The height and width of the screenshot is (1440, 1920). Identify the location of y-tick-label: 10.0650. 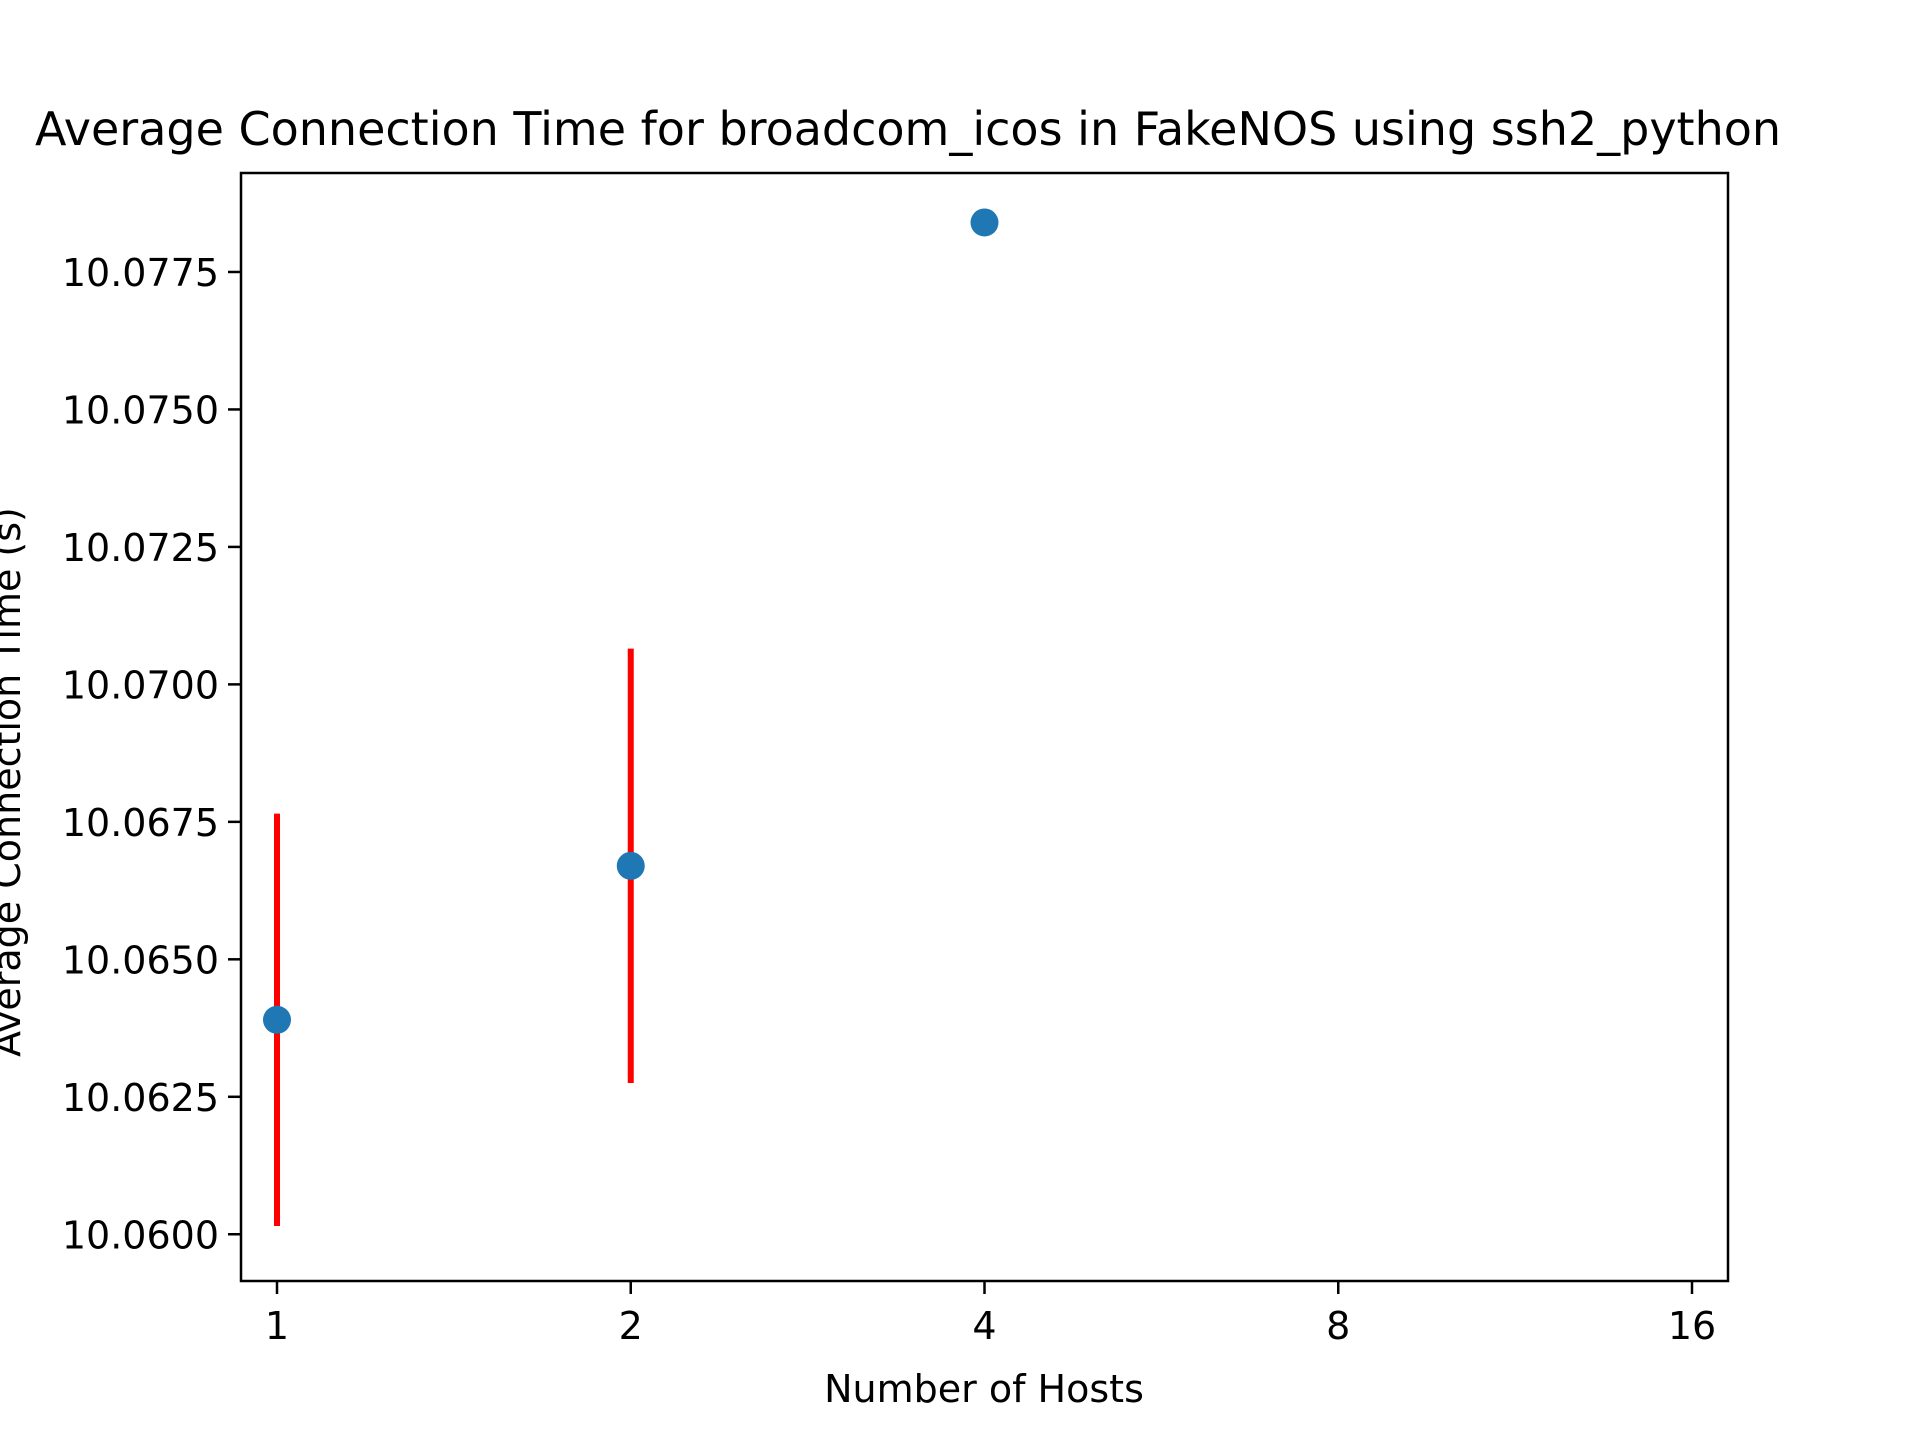
(140, 960).